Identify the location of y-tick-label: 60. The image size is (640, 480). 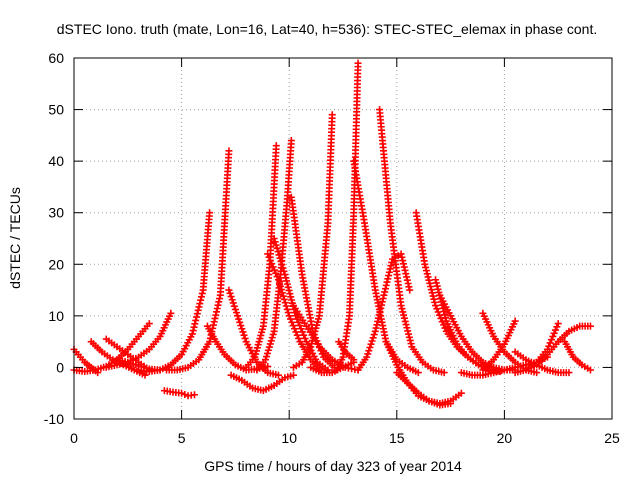
(56, 58).